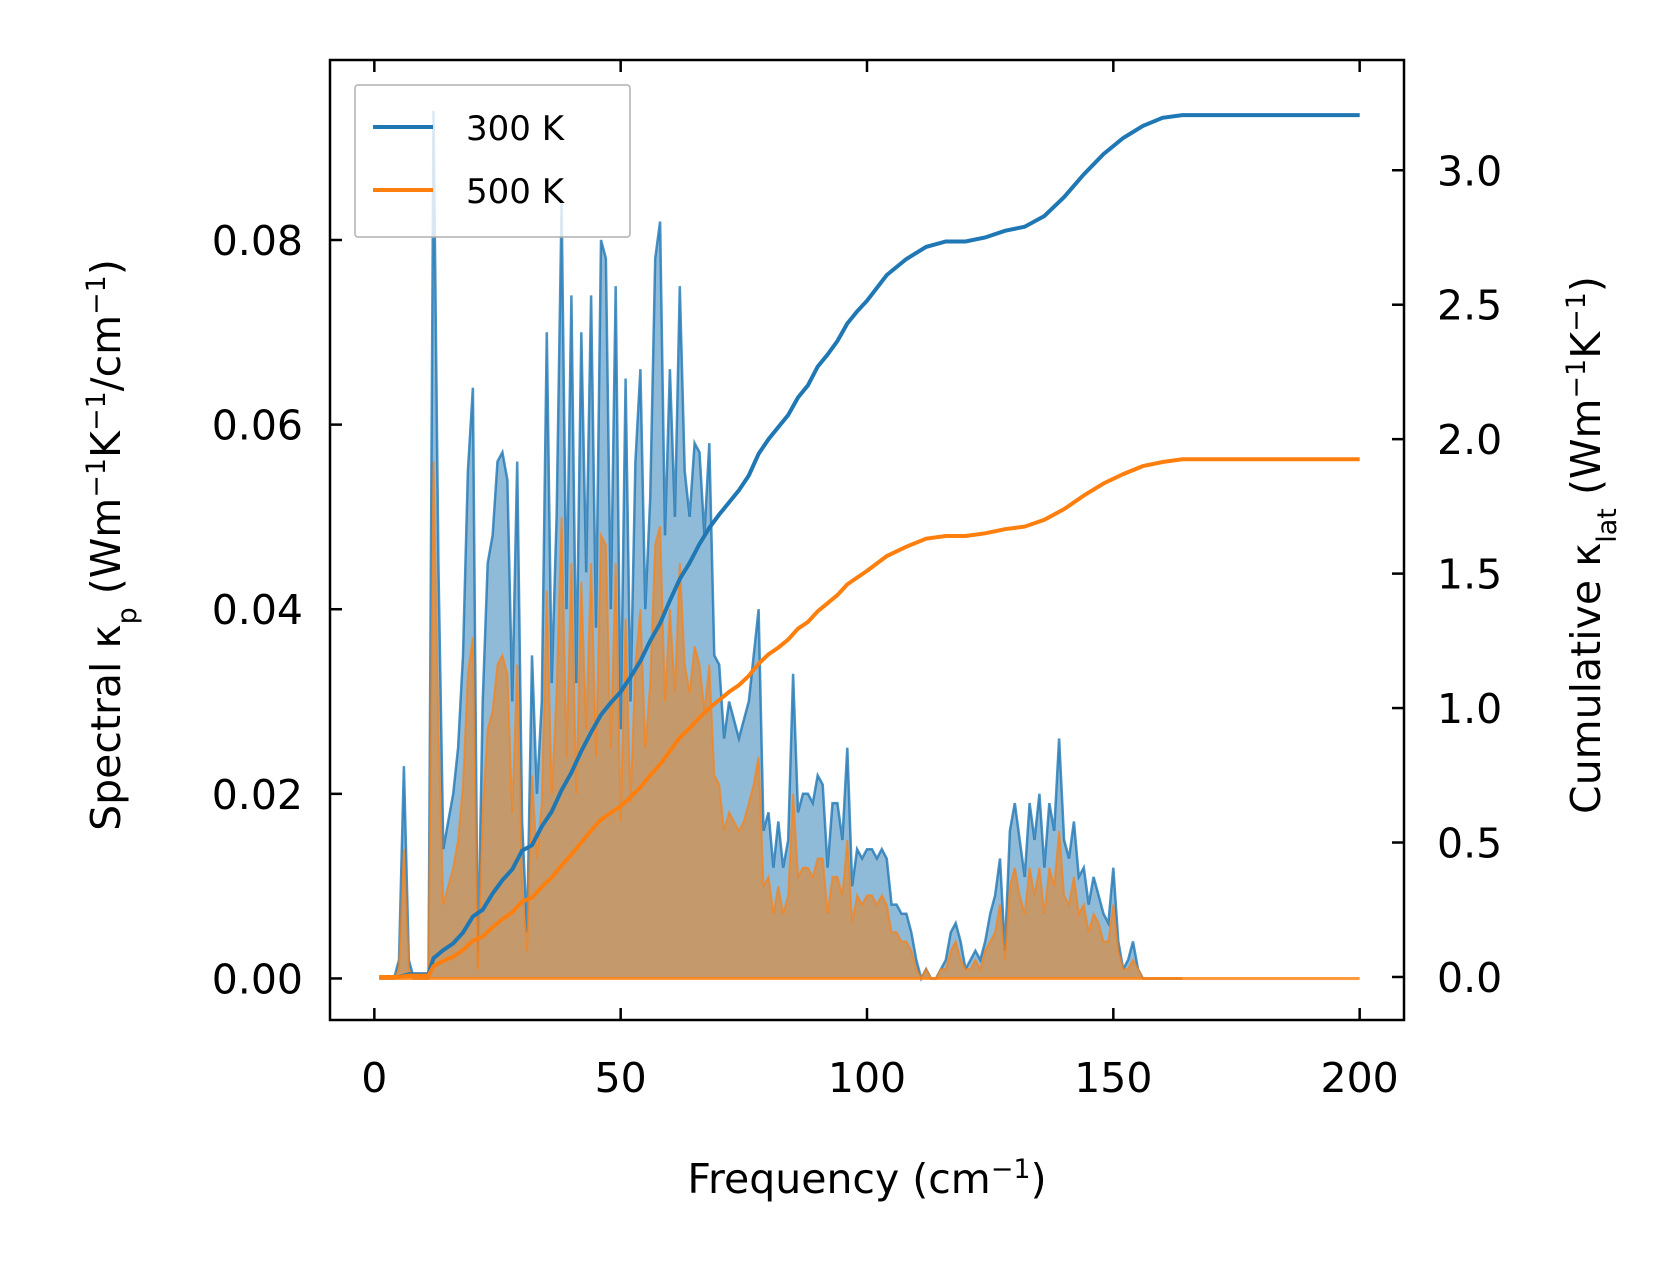  I want to click on y-left-tick-label: 0.04, so click(257, 610).